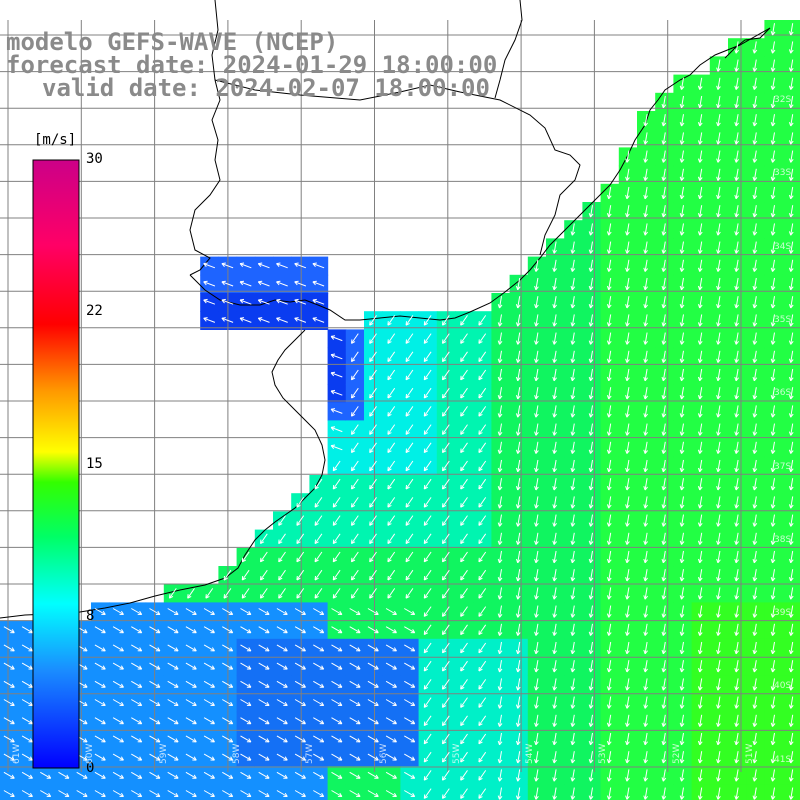 Image resolution: width=800 pixels, height=800 pixels. Describe the element at coordinates (94, 159) in the screenshot. I see `colorbar-tick-30: 30` at that location.